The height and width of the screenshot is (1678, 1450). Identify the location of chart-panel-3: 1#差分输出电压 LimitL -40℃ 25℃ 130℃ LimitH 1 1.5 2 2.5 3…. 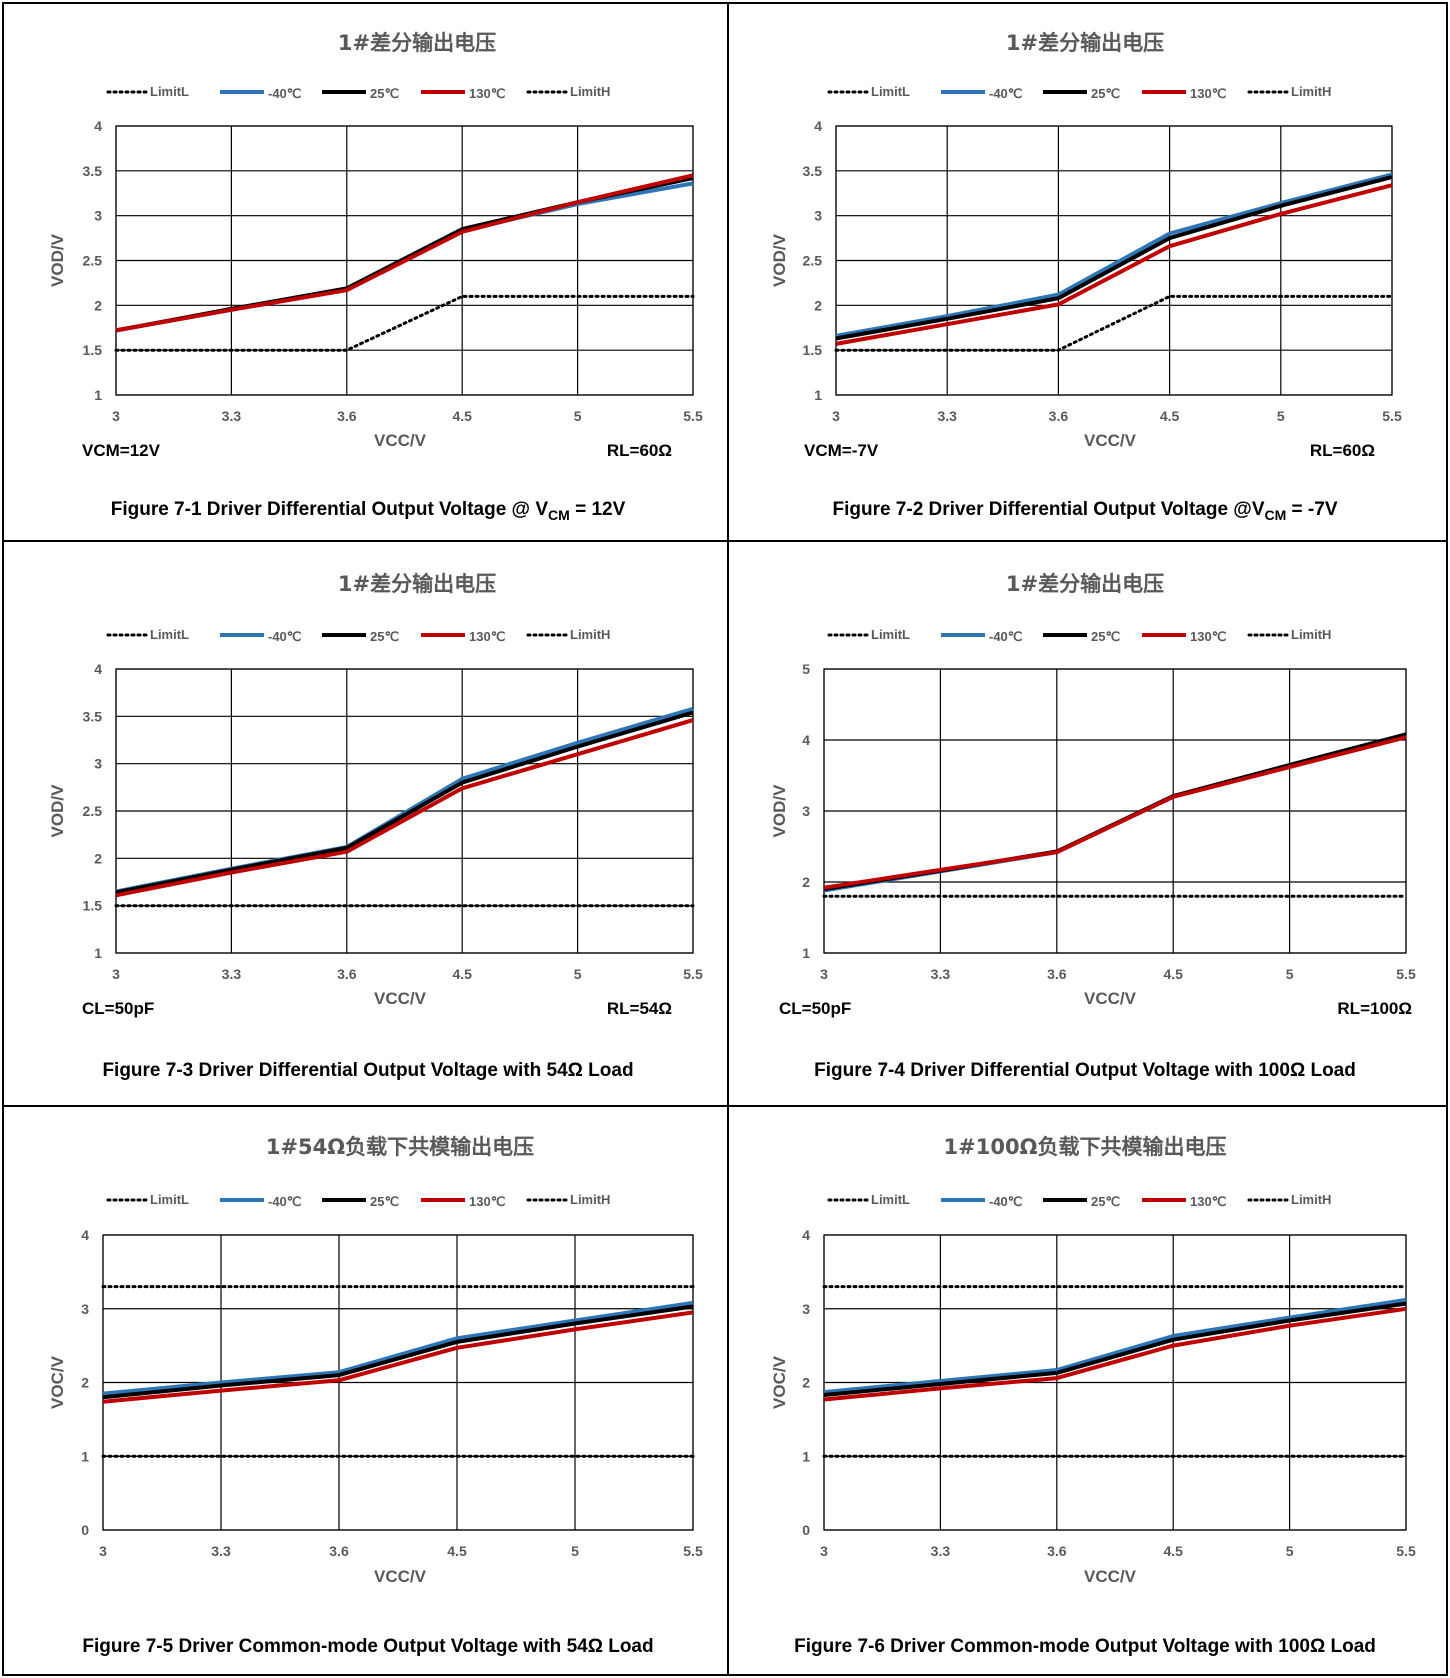
(375, 826).